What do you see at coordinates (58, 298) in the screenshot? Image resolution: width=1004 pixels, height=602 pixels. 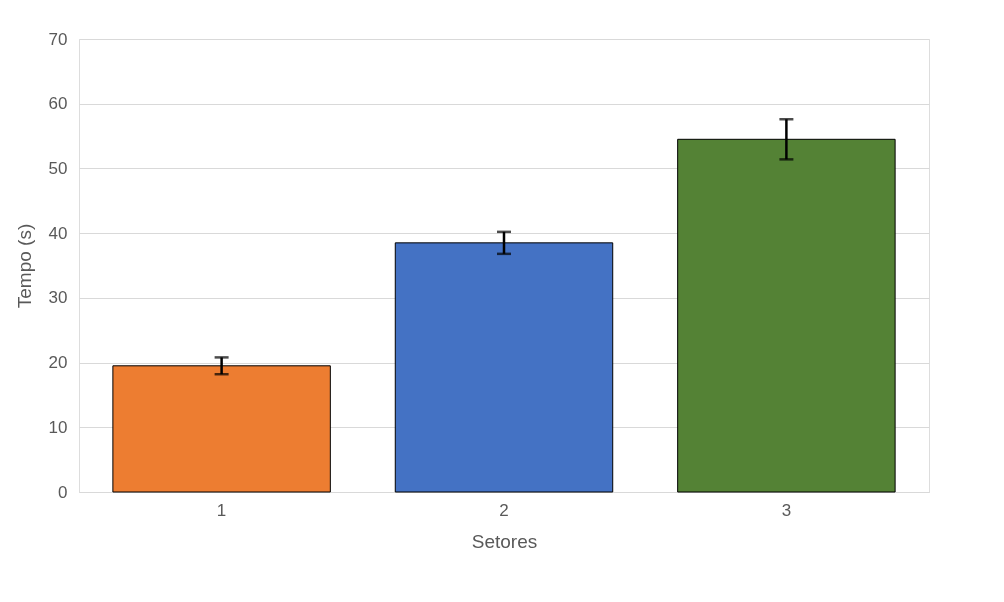 I see `y-tick-label: 30` at bounding box center [58, 298].